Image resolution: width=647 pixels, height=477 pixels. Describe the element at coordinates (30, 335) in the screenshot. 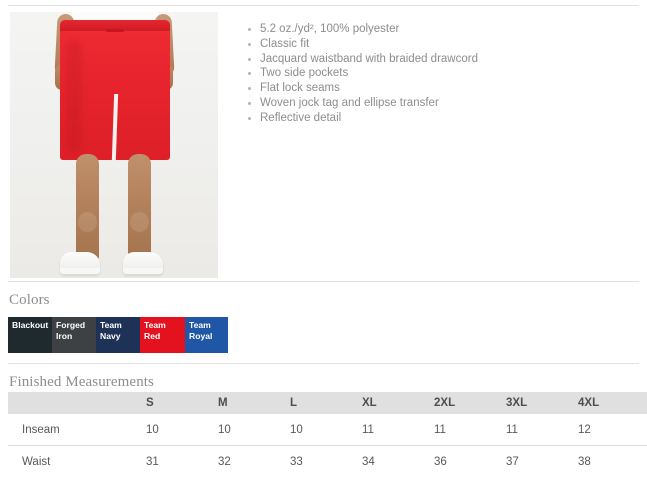

I see `color-swatch: Blackout` at that location.